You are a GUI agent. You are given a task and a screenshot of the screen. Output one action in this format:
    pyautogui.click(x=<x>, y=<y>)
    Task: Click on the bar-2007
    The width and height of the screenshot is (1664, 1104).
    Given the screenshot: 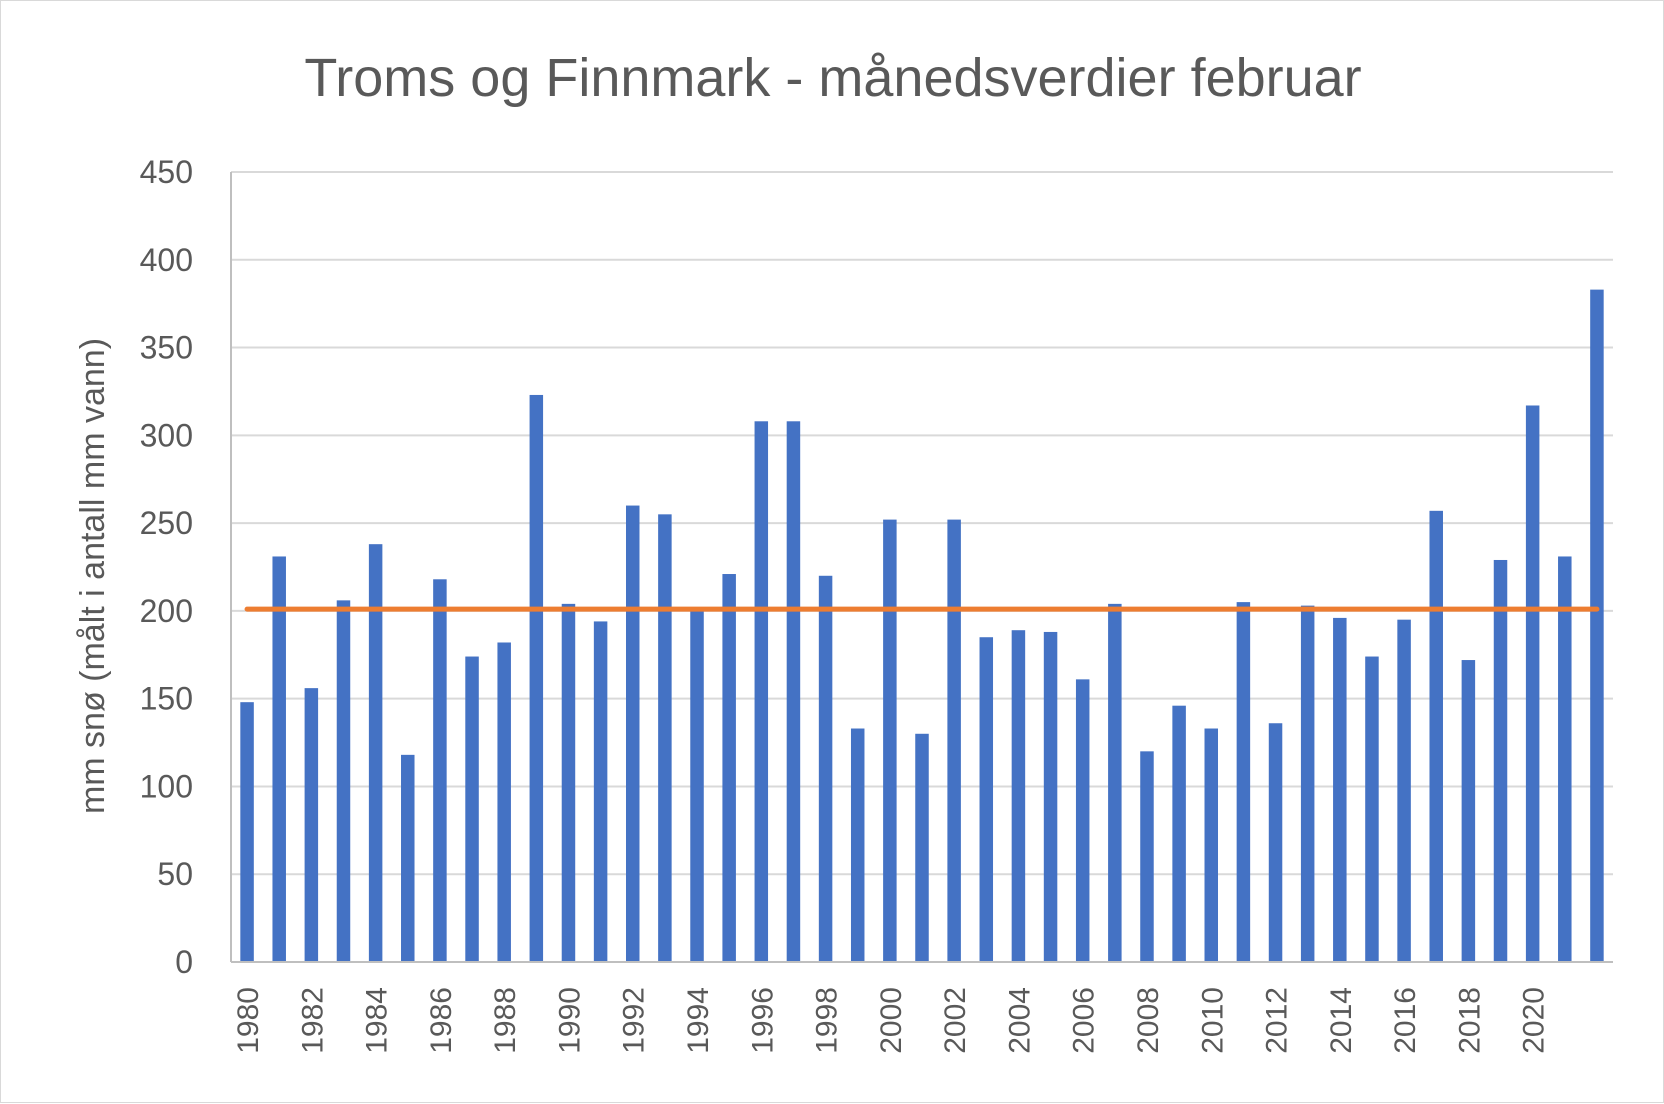 What is the action you would take?
    pyautogui.click(x=1115, y=782)
    